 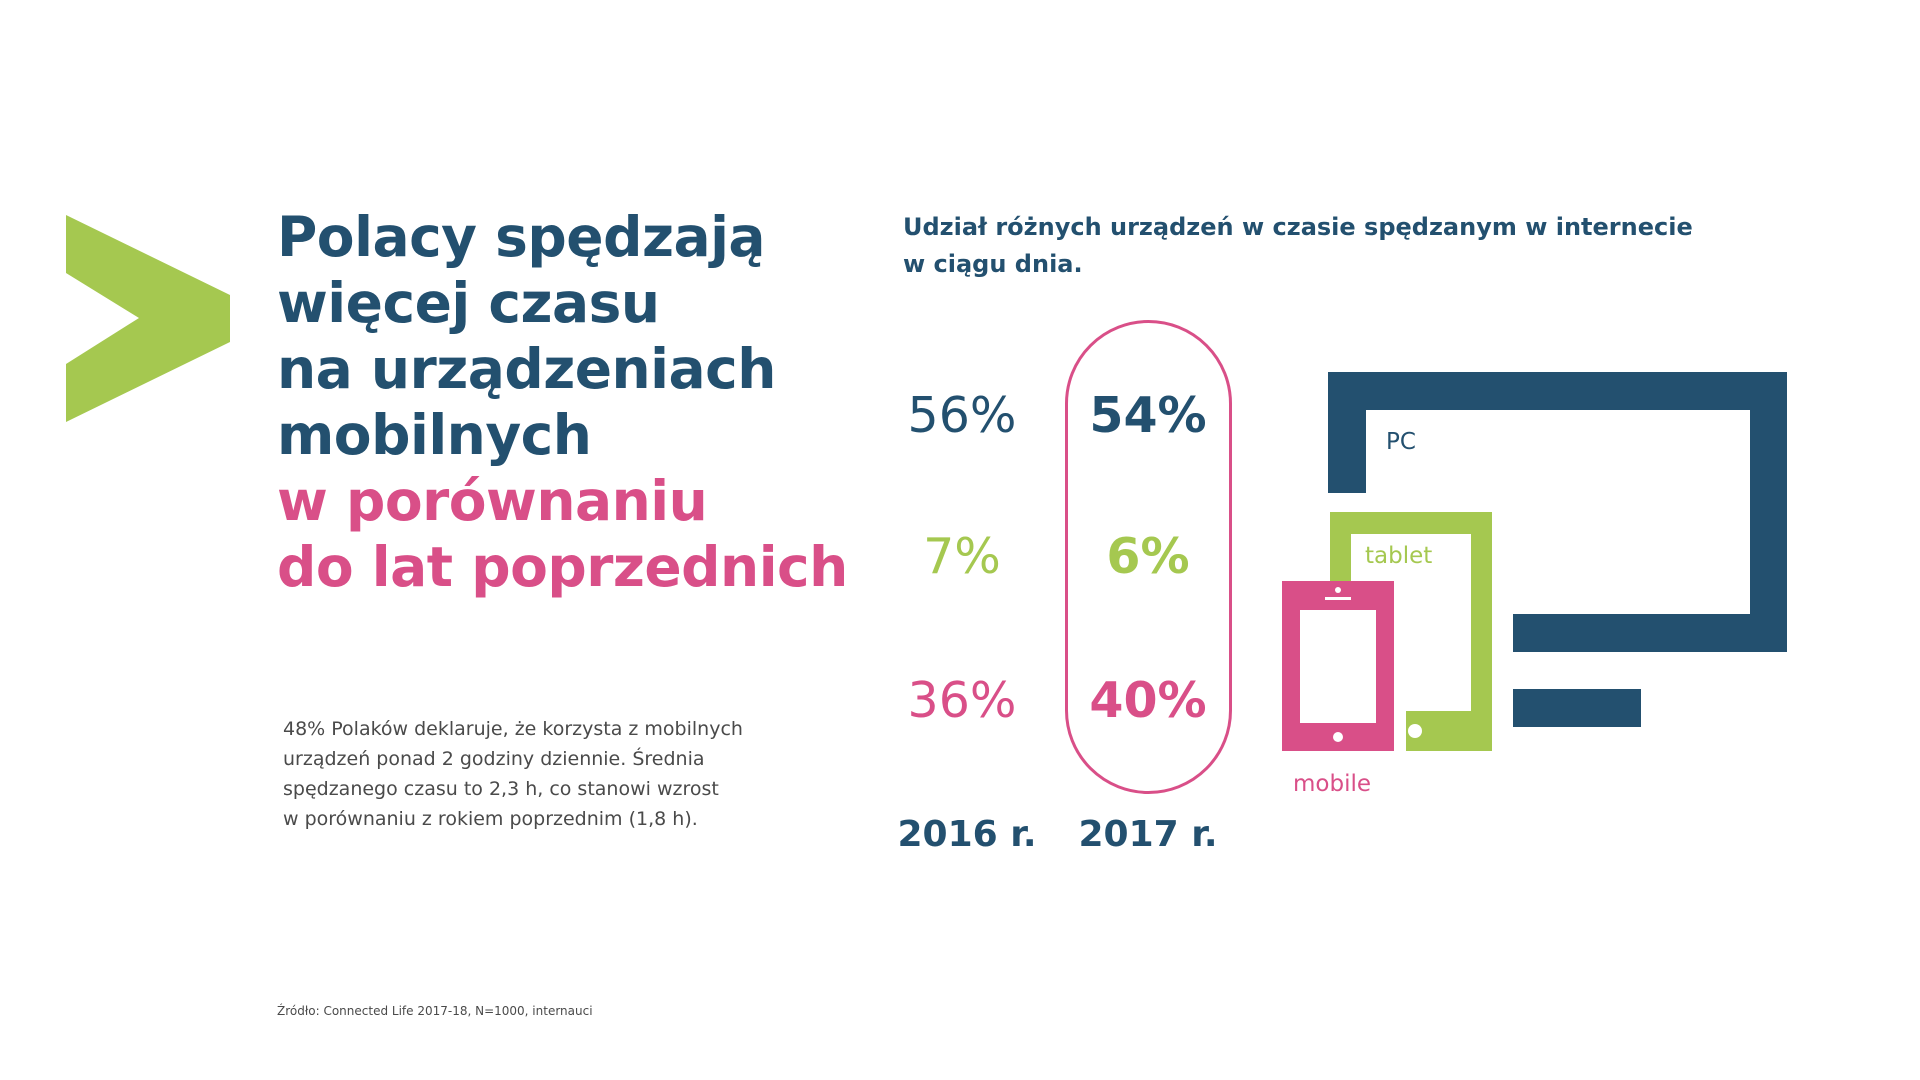 I want to click on value-2017-pc: 54%, so click(x=1148, y=415).